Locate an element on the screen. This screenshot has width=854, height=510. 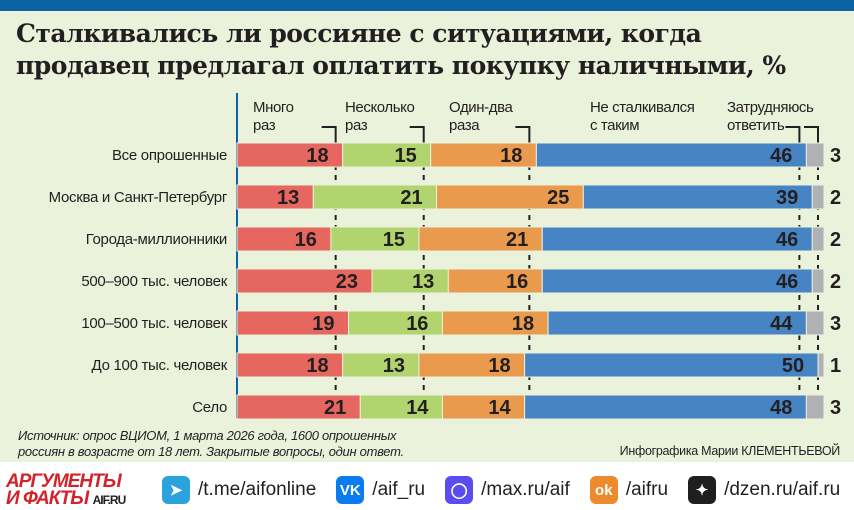
legend-label: Один-два is located at coordinates (481, 107).